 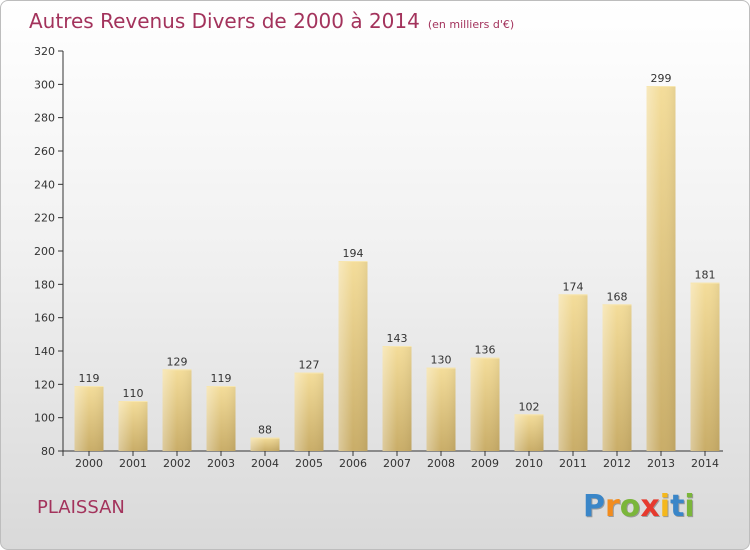 I want to click on y-tick-label: 160, so click(x=44, y=318).